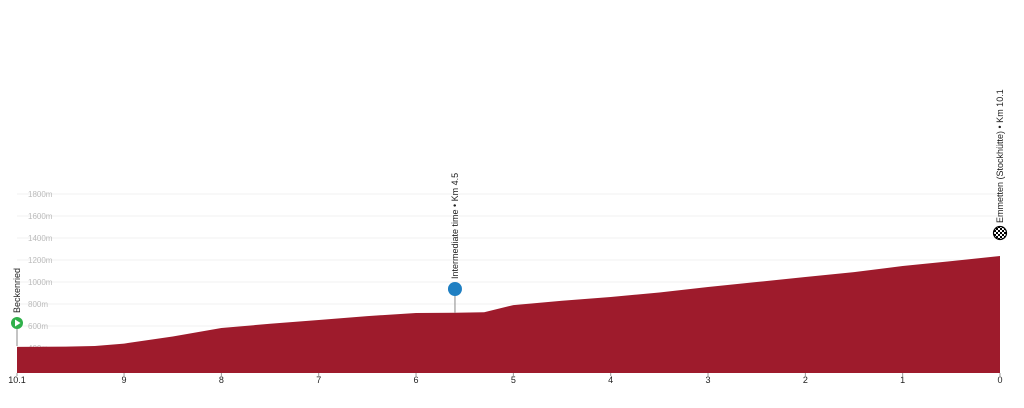  I want to click on x-tick-label: 9, so click(124, 380).